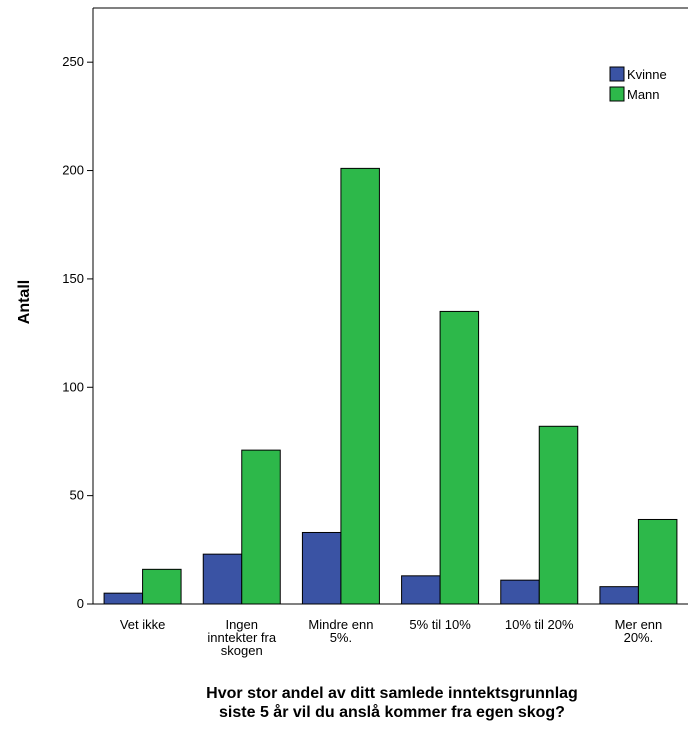 This screenshot has height=731, width=688. Describe the element at coordinates (617, 74) in the screenshot. I see `legend-swatch-kvinne` at that location.